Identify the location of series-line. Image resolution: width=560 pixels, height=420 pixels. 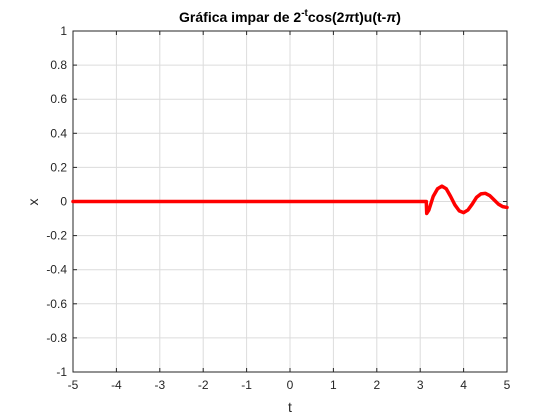
(290, 200).